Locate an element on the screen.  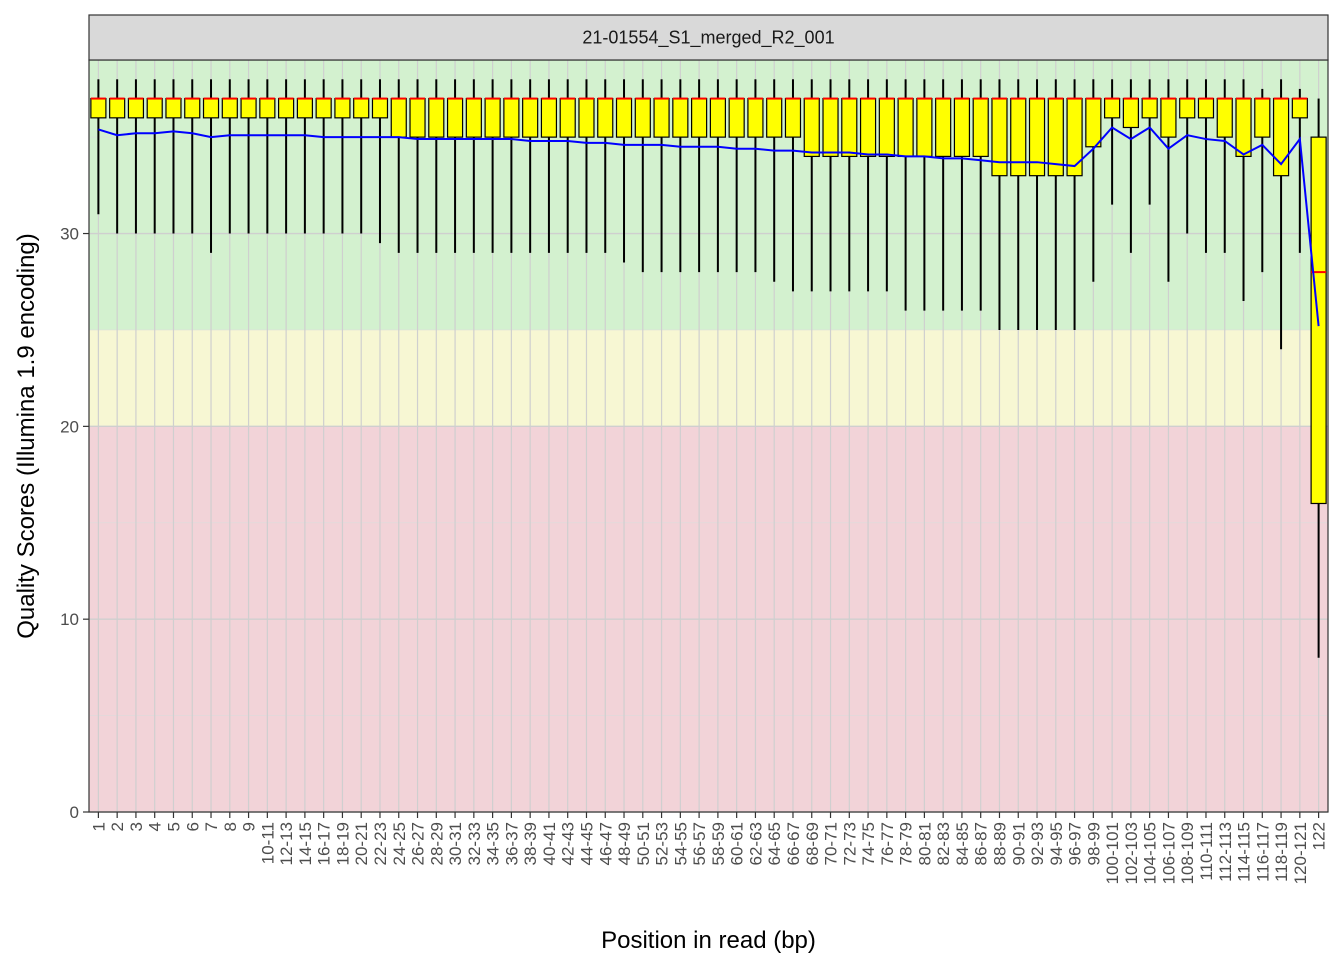
x-tick-label: 12-13 is located at coordinates (286, 843).